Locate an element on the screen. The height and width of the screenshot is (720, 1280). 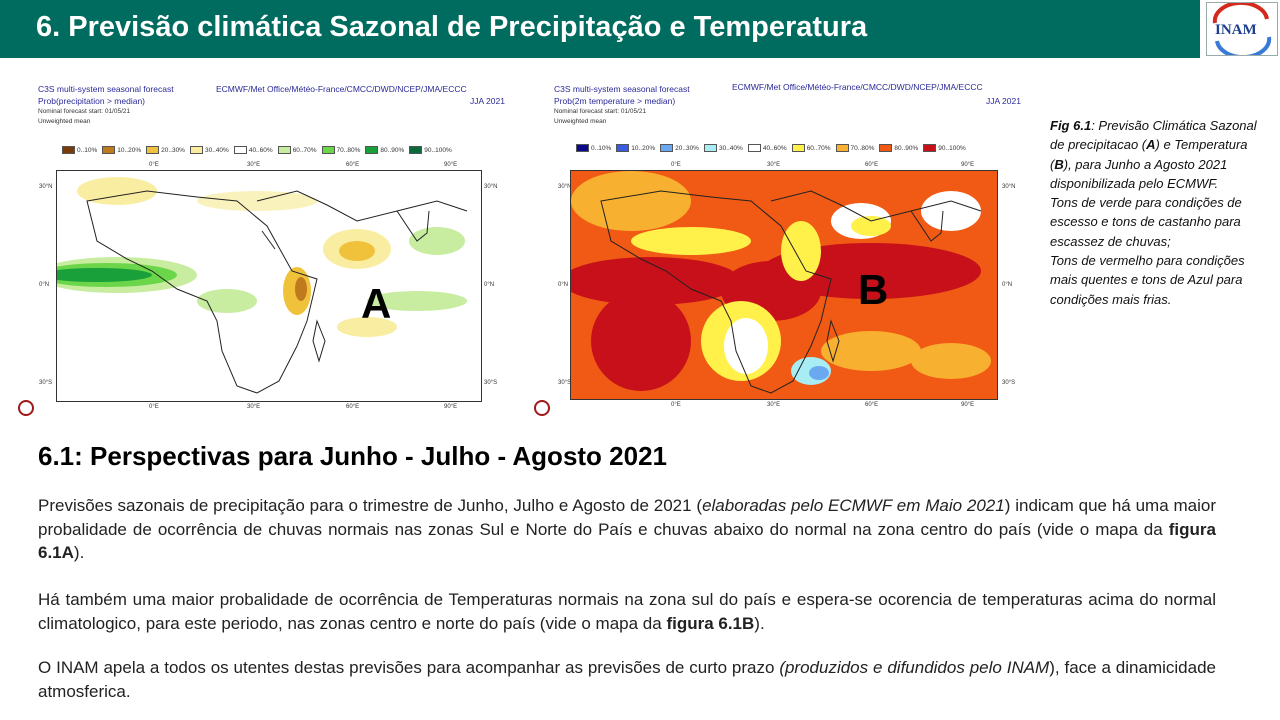
map-b-season: JJA 2021 is located at coordinates (1003, 101).